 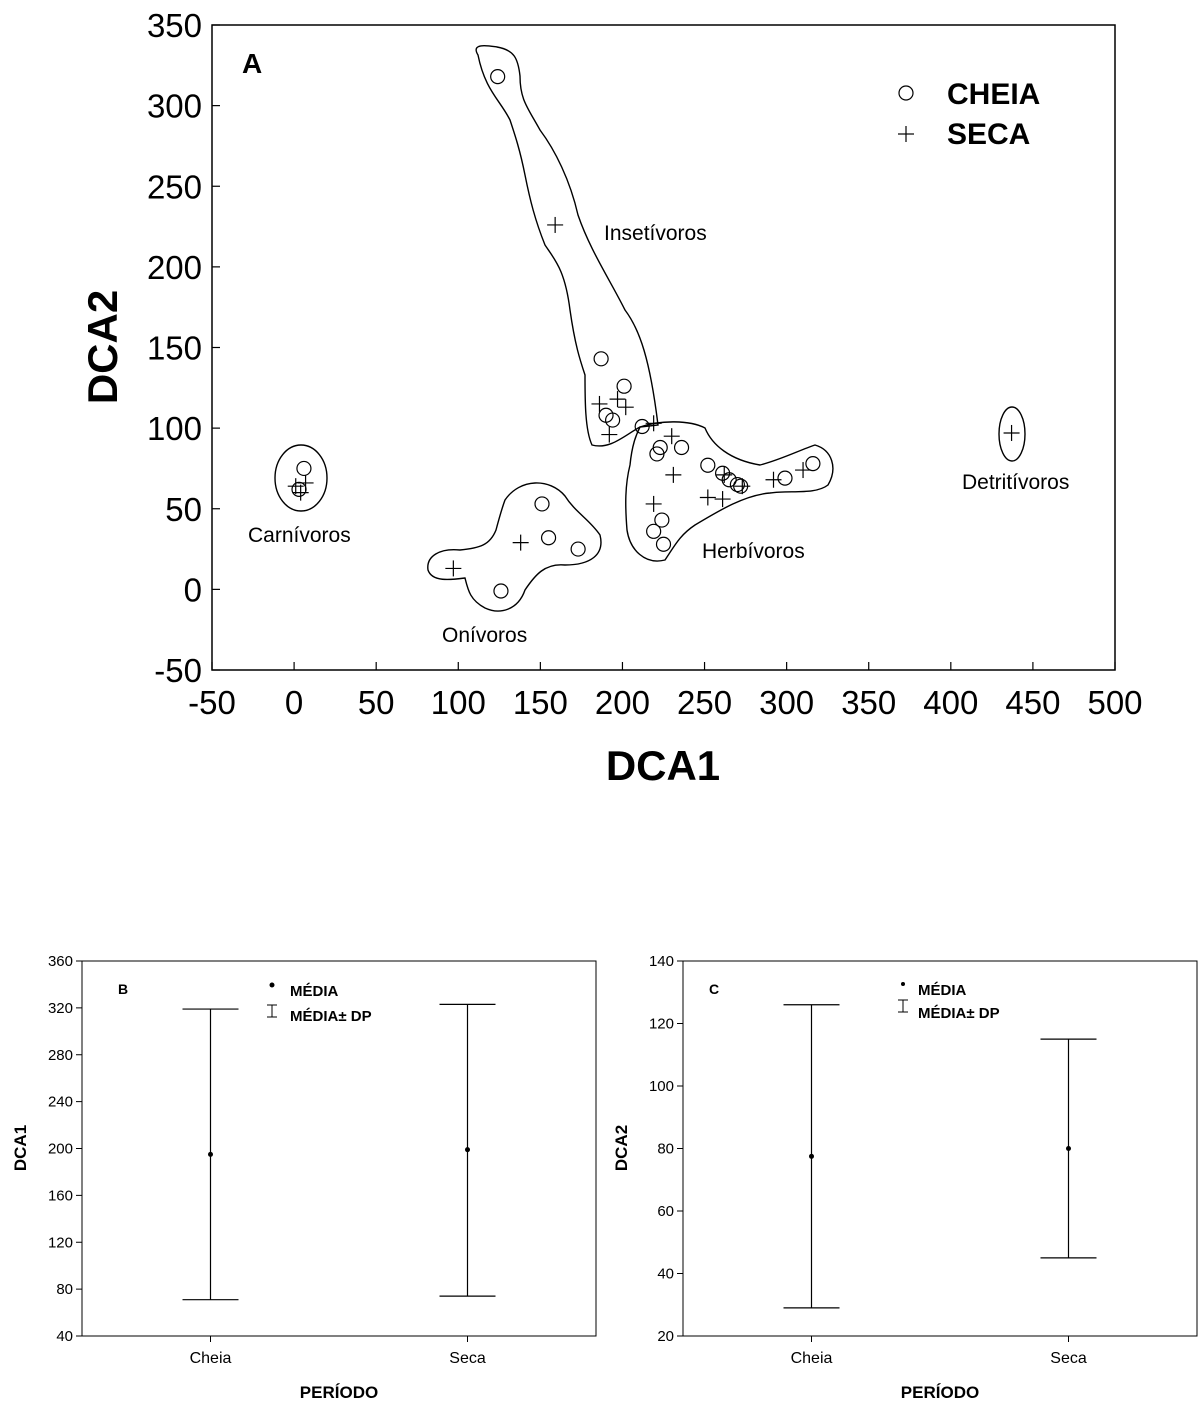 What do you see at coordinates (1012, 434) in the screenshot?
I see `hull-detritivoros` at bounding box center [1012, 434].